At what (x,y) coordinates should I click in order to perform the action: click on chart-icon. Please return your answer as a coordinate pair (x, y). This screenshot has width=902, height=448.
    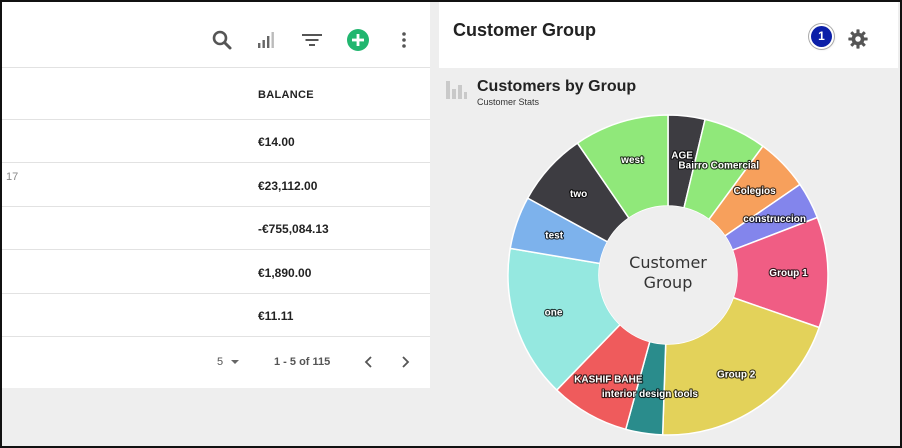
    Looking at the image, I should click on (456, 90).